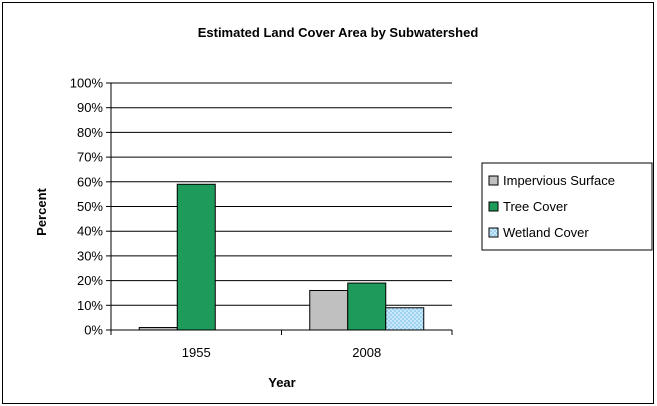 This screenshot has width=657, height=406. I want to click on legend-label-impervious-surface: Impervious Surface, so click(559, 180).